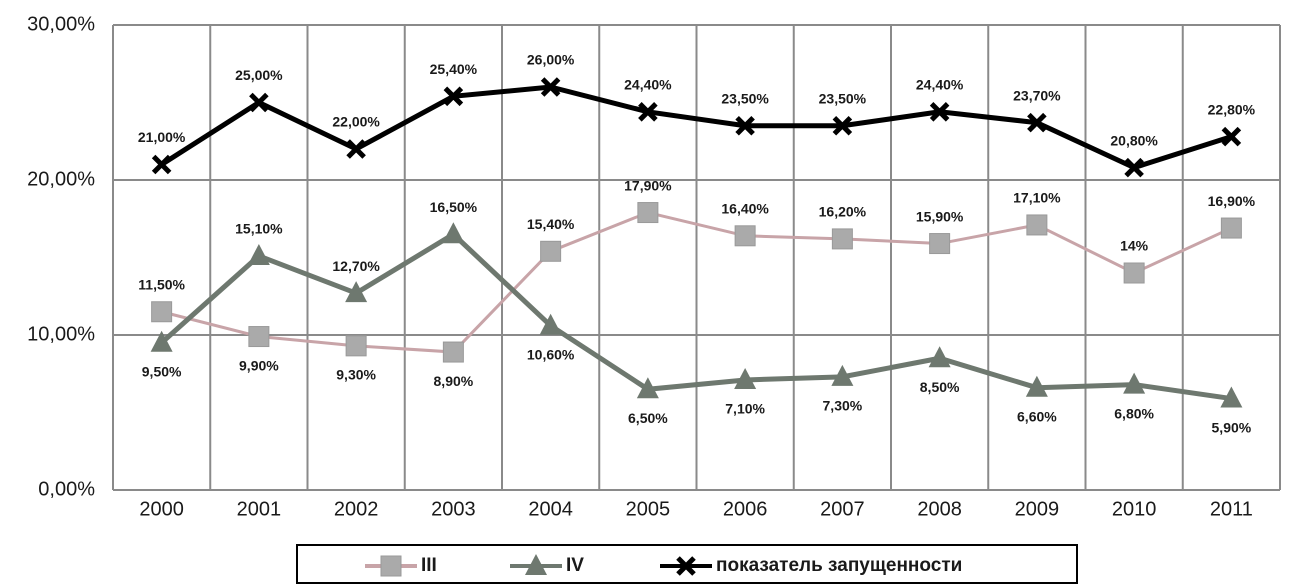  I want to click on value-label: 23,70%, so click(1037, 95).